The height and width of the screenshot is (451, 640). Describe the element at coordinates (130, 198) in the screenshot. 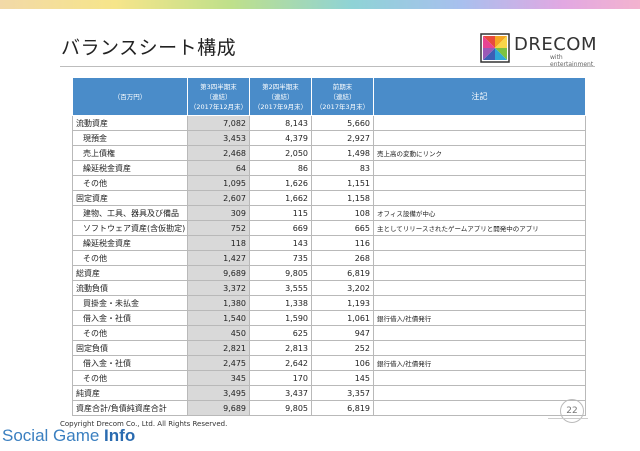

I see `row-label: 固定資産` at that location.